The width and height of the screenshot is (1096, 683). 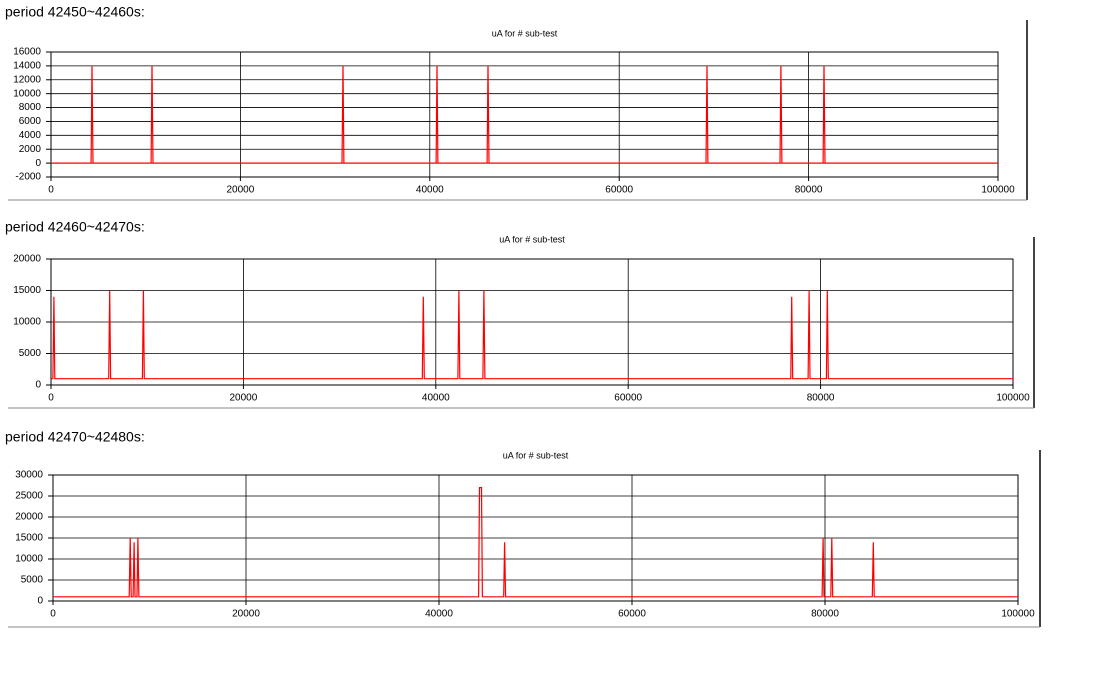 I want to click on y-tick-label: 4000, so click(x=30, y=135).